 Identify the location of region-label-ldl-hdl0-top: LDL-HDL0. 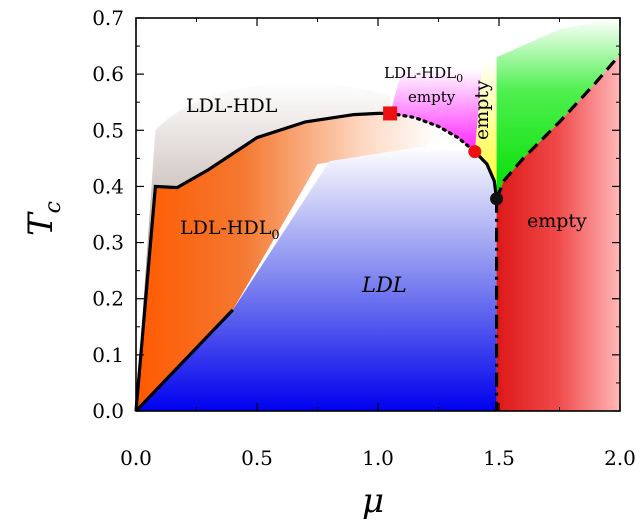
(423, 74).